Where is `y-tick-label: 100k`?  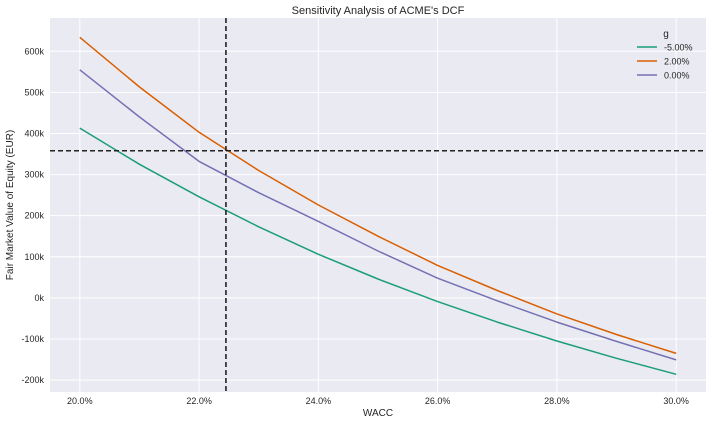 y-tick-label: 100k is located at coordinates (34, 257).